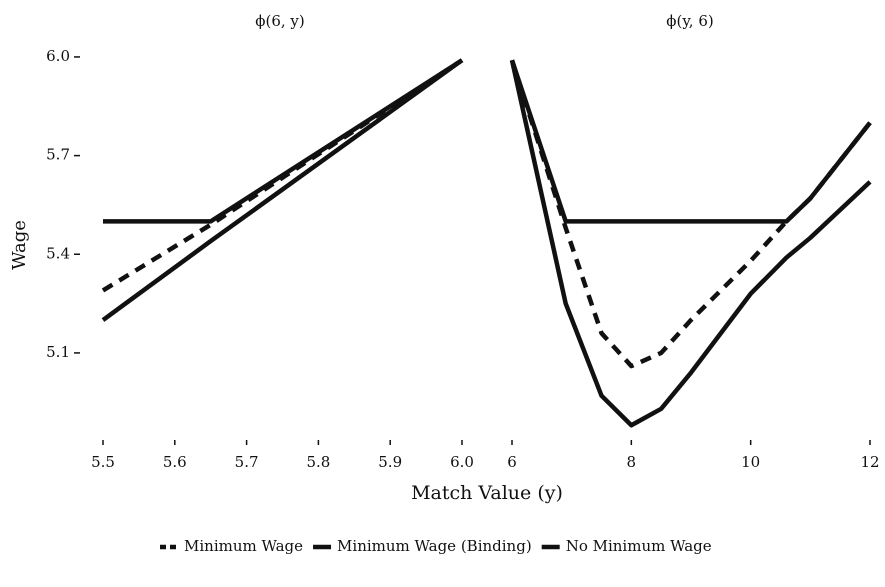 The image size is (885, 587). I want to click on y-tick-label: 5.7, so click(58, 155).